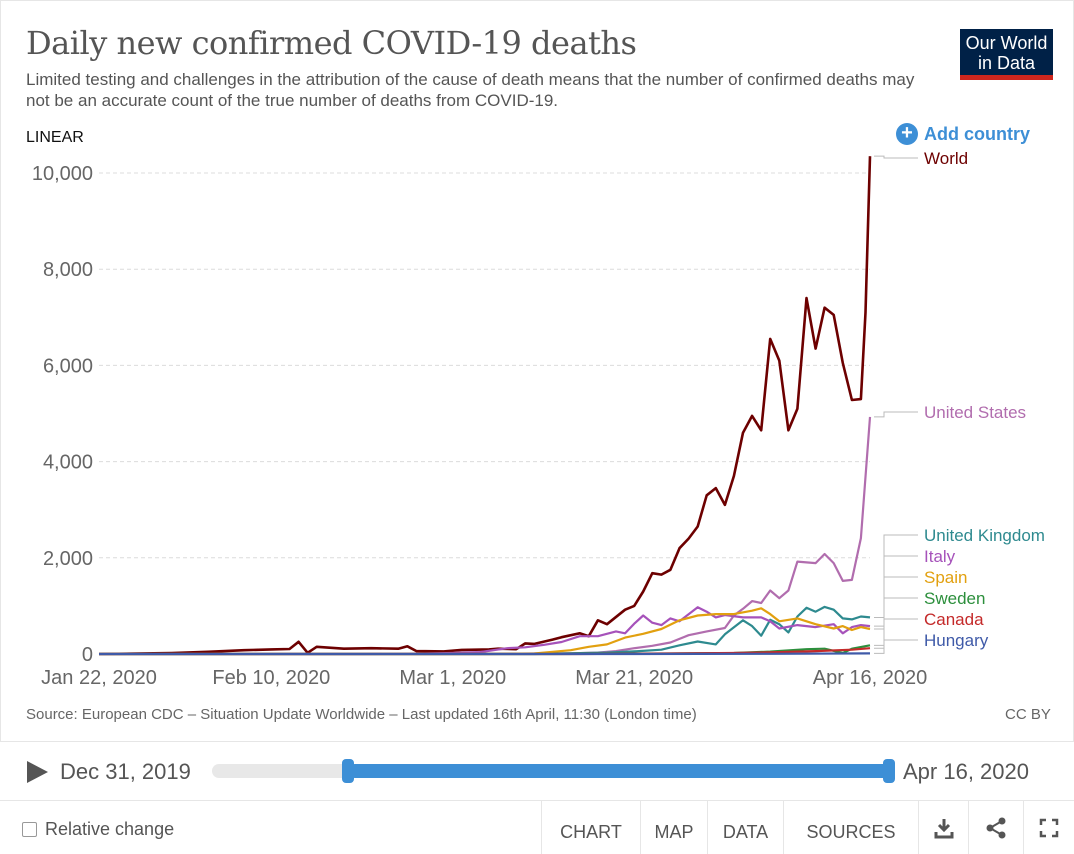 This screenshot has width=1074, height=854. Describe the element at coordinates (1006, 77) in the screenshot. I see `logo-accent-bar` at that location.